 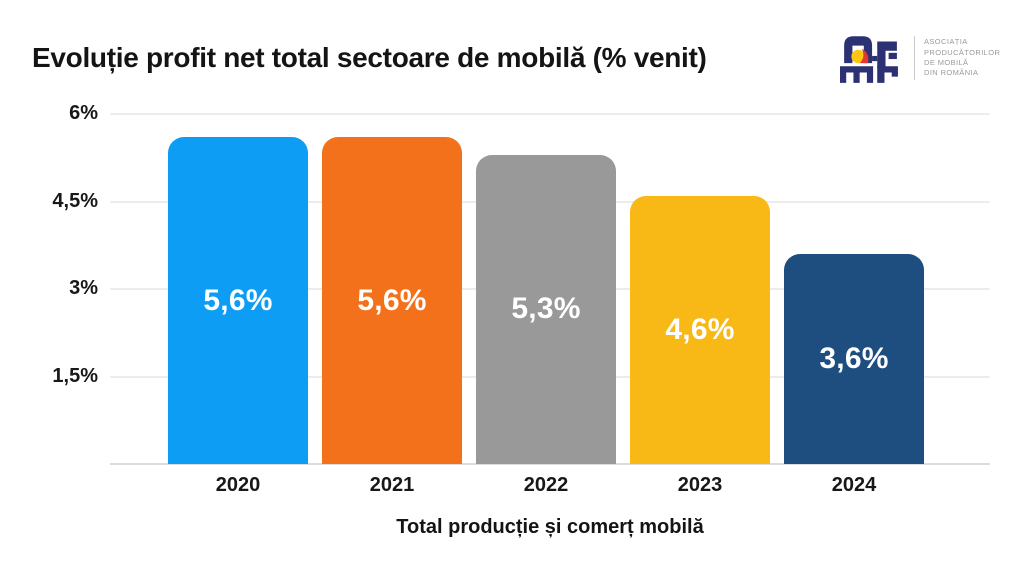 I want to click on bar-value-label: 5,3%, so click(x=546, y=309).